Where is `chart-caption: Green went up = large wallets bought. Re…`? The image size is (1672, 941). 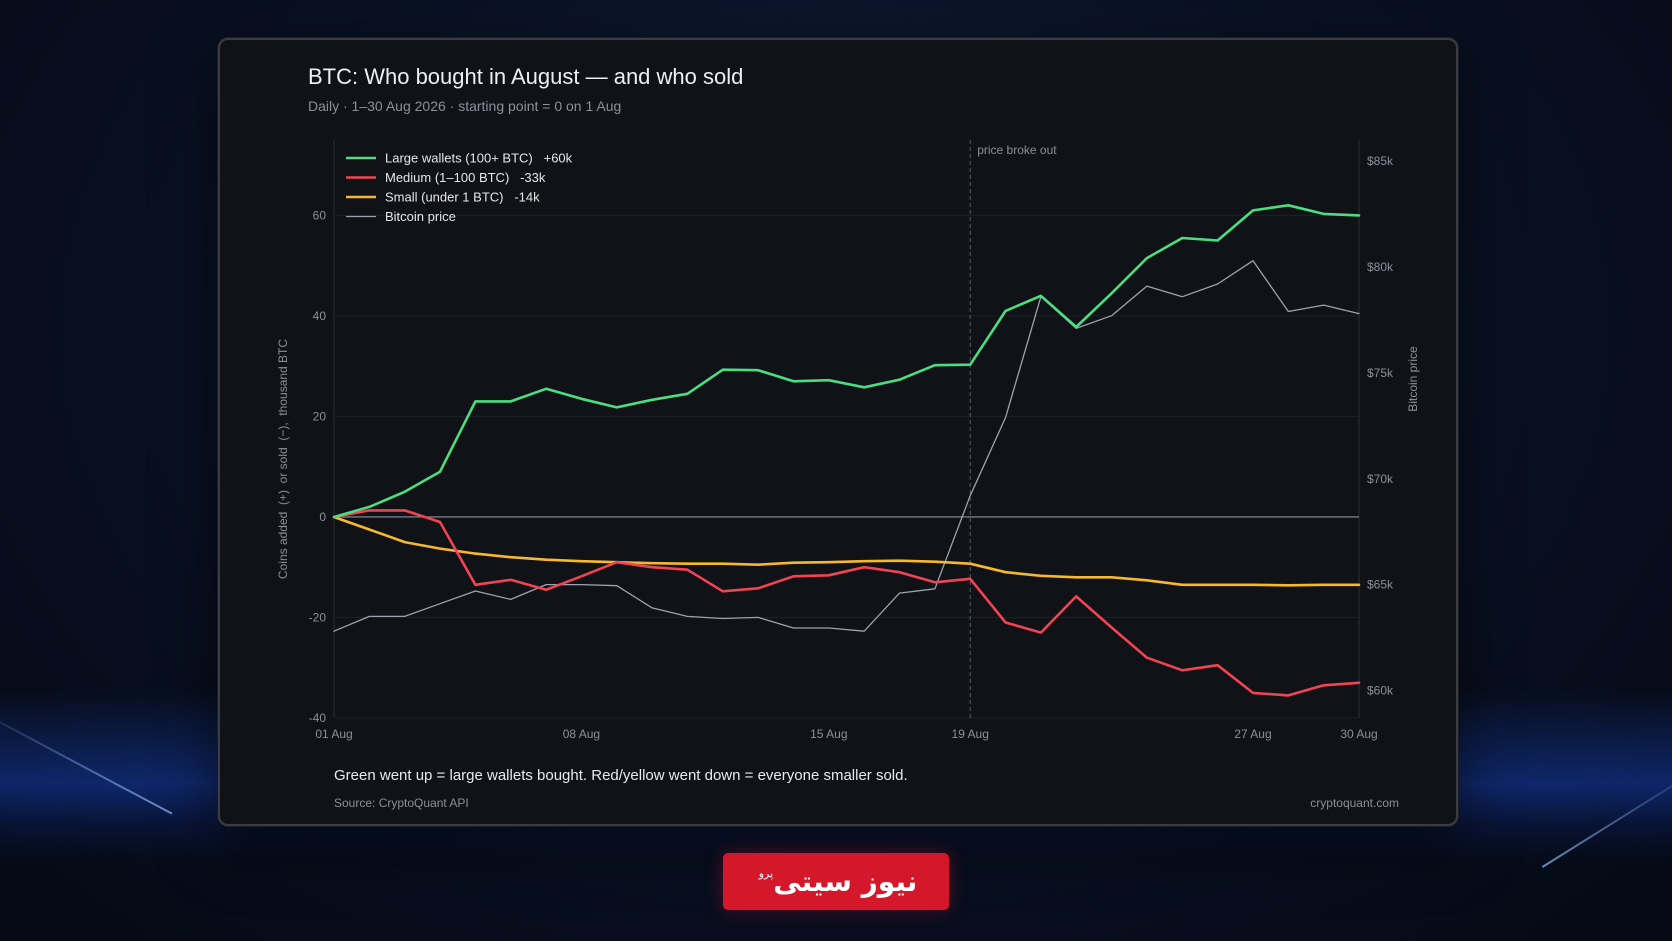 chart-caption: Green went up = large wallets bought. Re… is located at coordinates (621, 775).